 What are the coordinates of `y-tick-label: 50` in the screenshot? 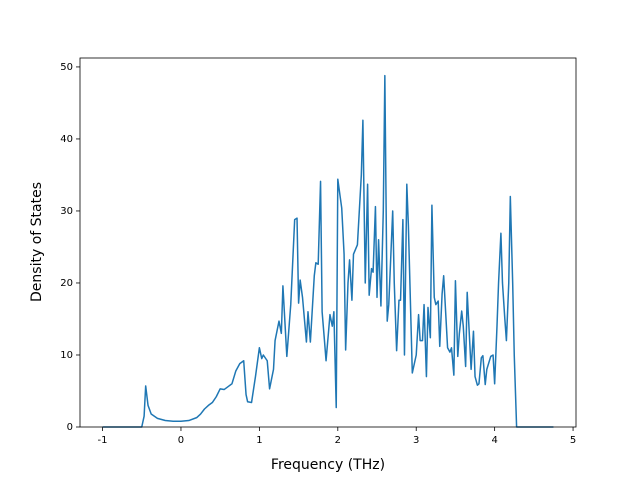 It's located at (66, 67).